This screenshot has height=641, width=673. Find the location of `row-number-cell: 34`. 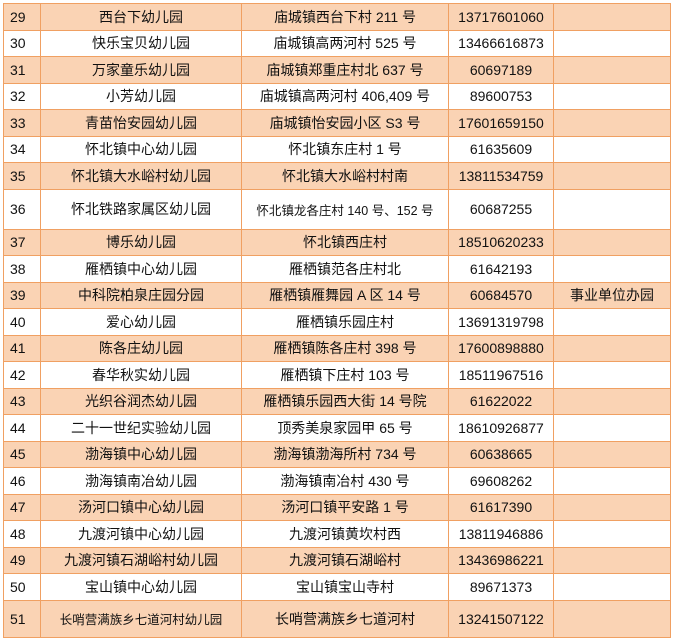

row-number-cell: 34 is located at coordinates (22, 149).